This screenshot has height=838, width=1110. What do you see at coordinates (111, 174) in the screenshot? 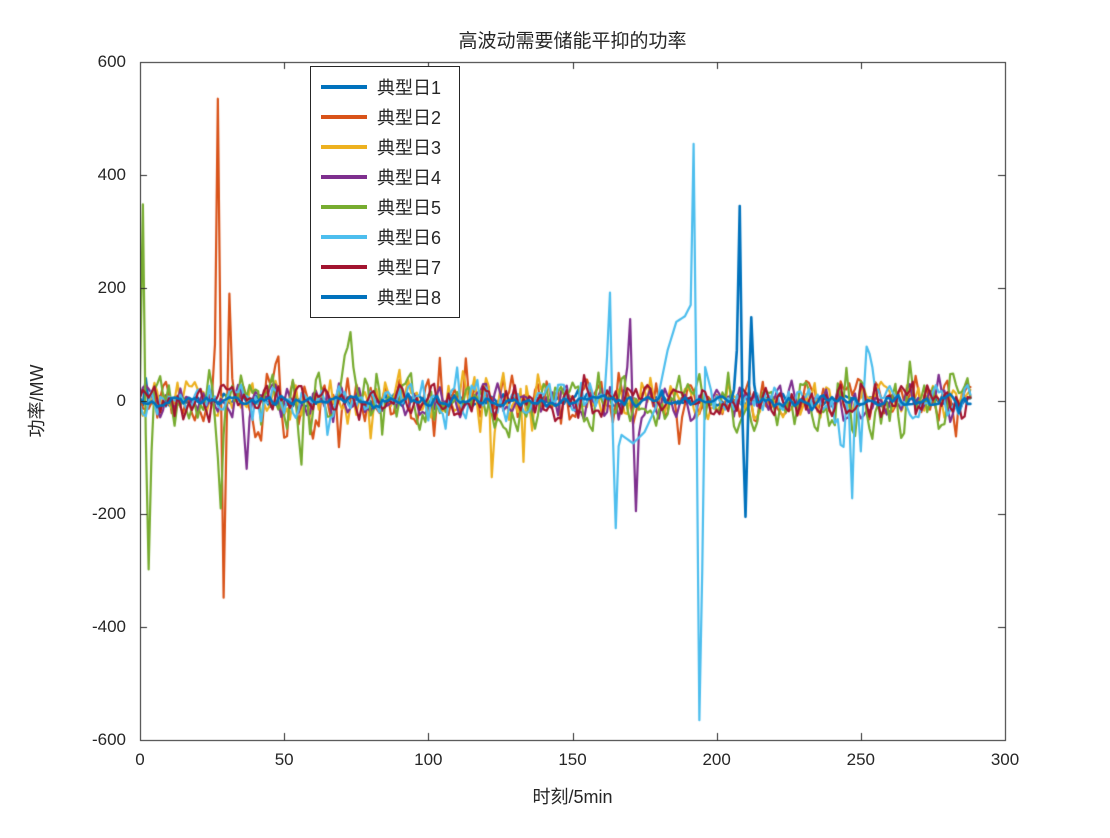
I see `y-tick-label: 400` at bounding box center [111, 174].